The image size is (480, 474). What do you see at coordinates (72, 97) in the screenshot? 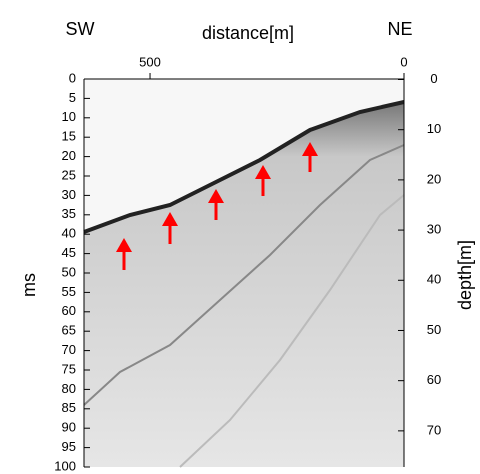
I see `y-tick-label: 5` at bounding box center [72, 97].